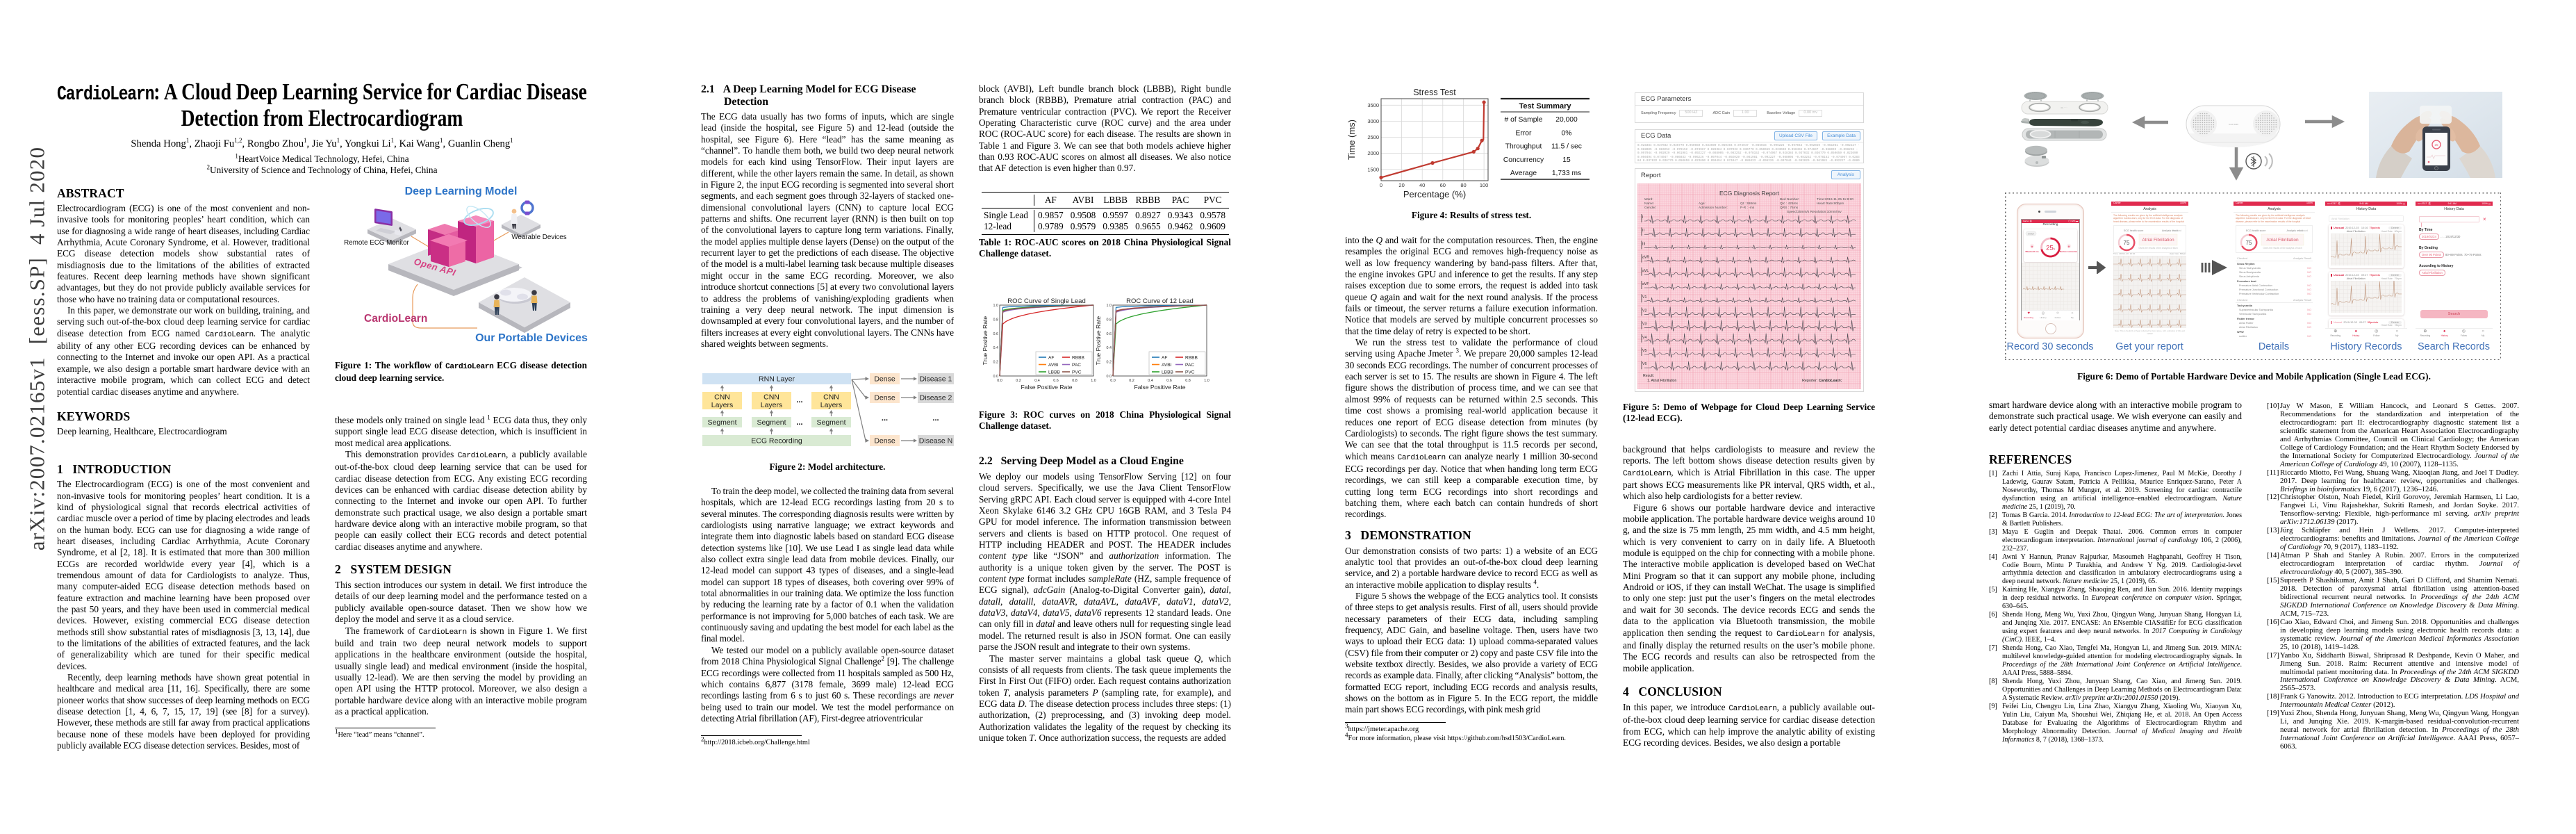 Image resolution: width=2576 pixels, height=834 pixels. Describe the element at coordinates (1643, 231) in the screenshot. I see `svg-text: II` at that location.